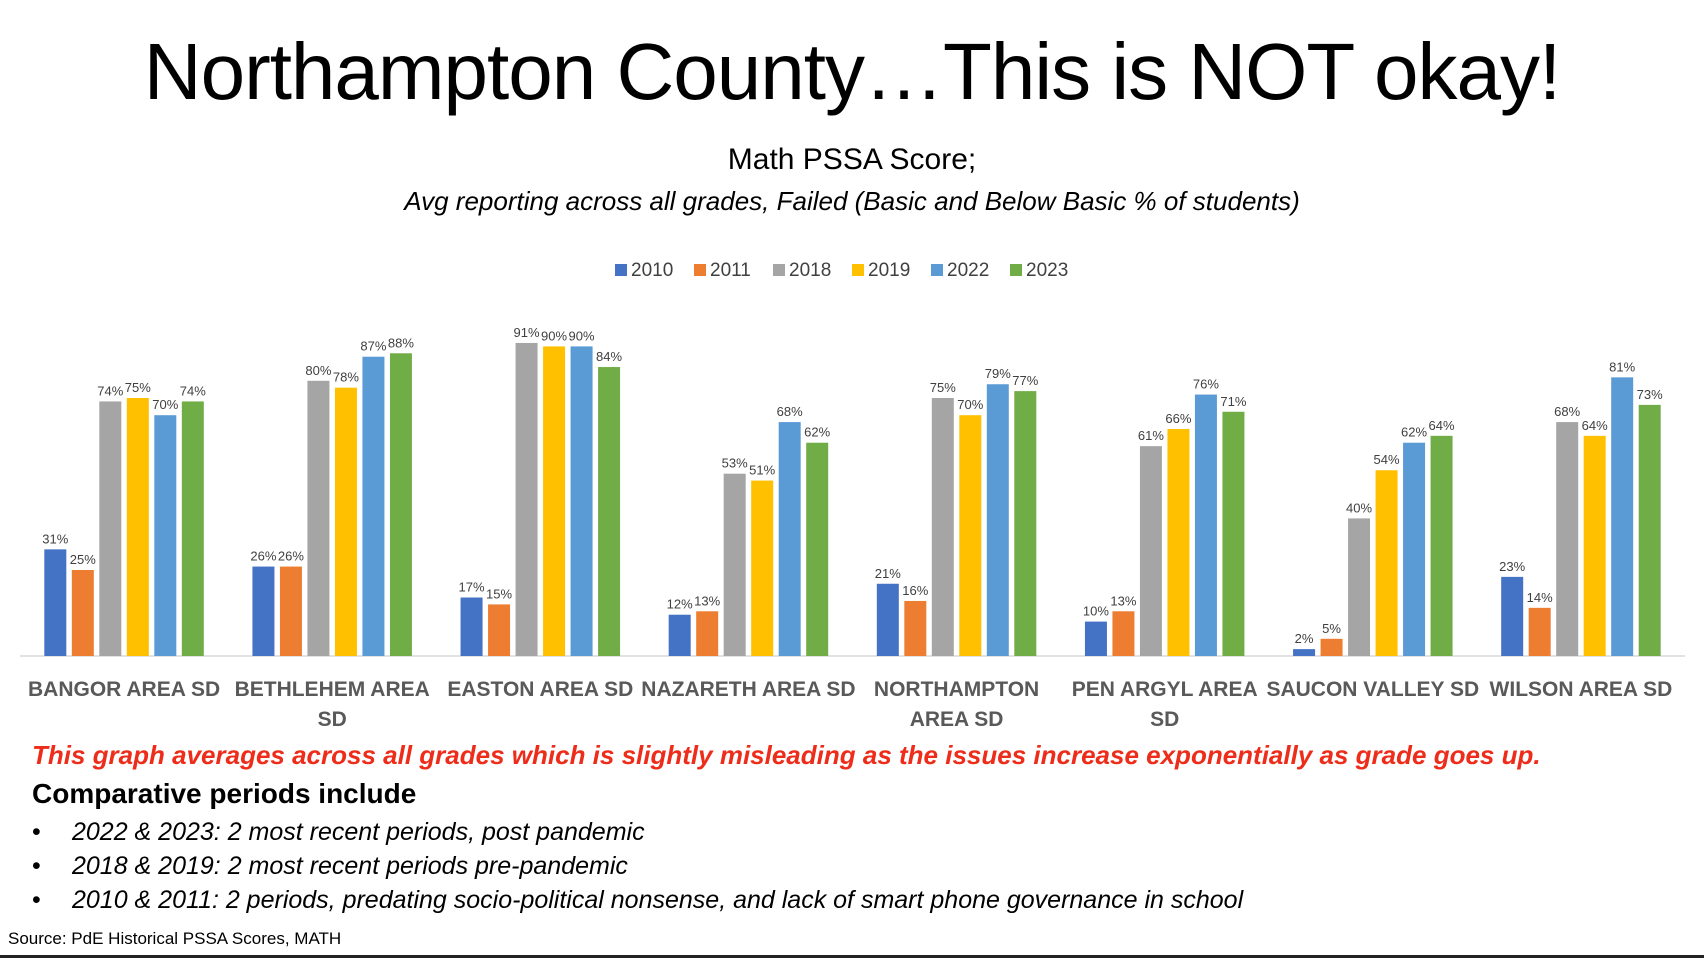 This screenshot has width=1704, height=960. Describe the element at coordinates (346, 377) in the screenshot. I see `data-label: 78%` at that location.